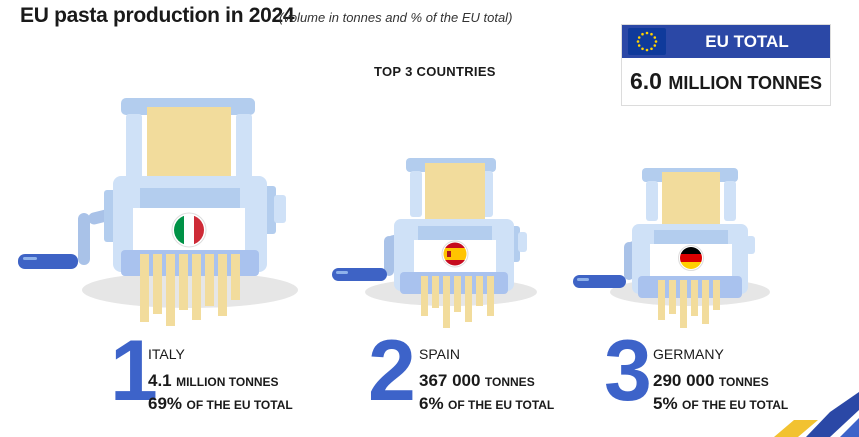 This screenshot has width=859, height=437. What do you see at coordinates (439, 354) in the screenshot?
I see `country-name-spain: SPAIN` at bounding box center [439, 354].